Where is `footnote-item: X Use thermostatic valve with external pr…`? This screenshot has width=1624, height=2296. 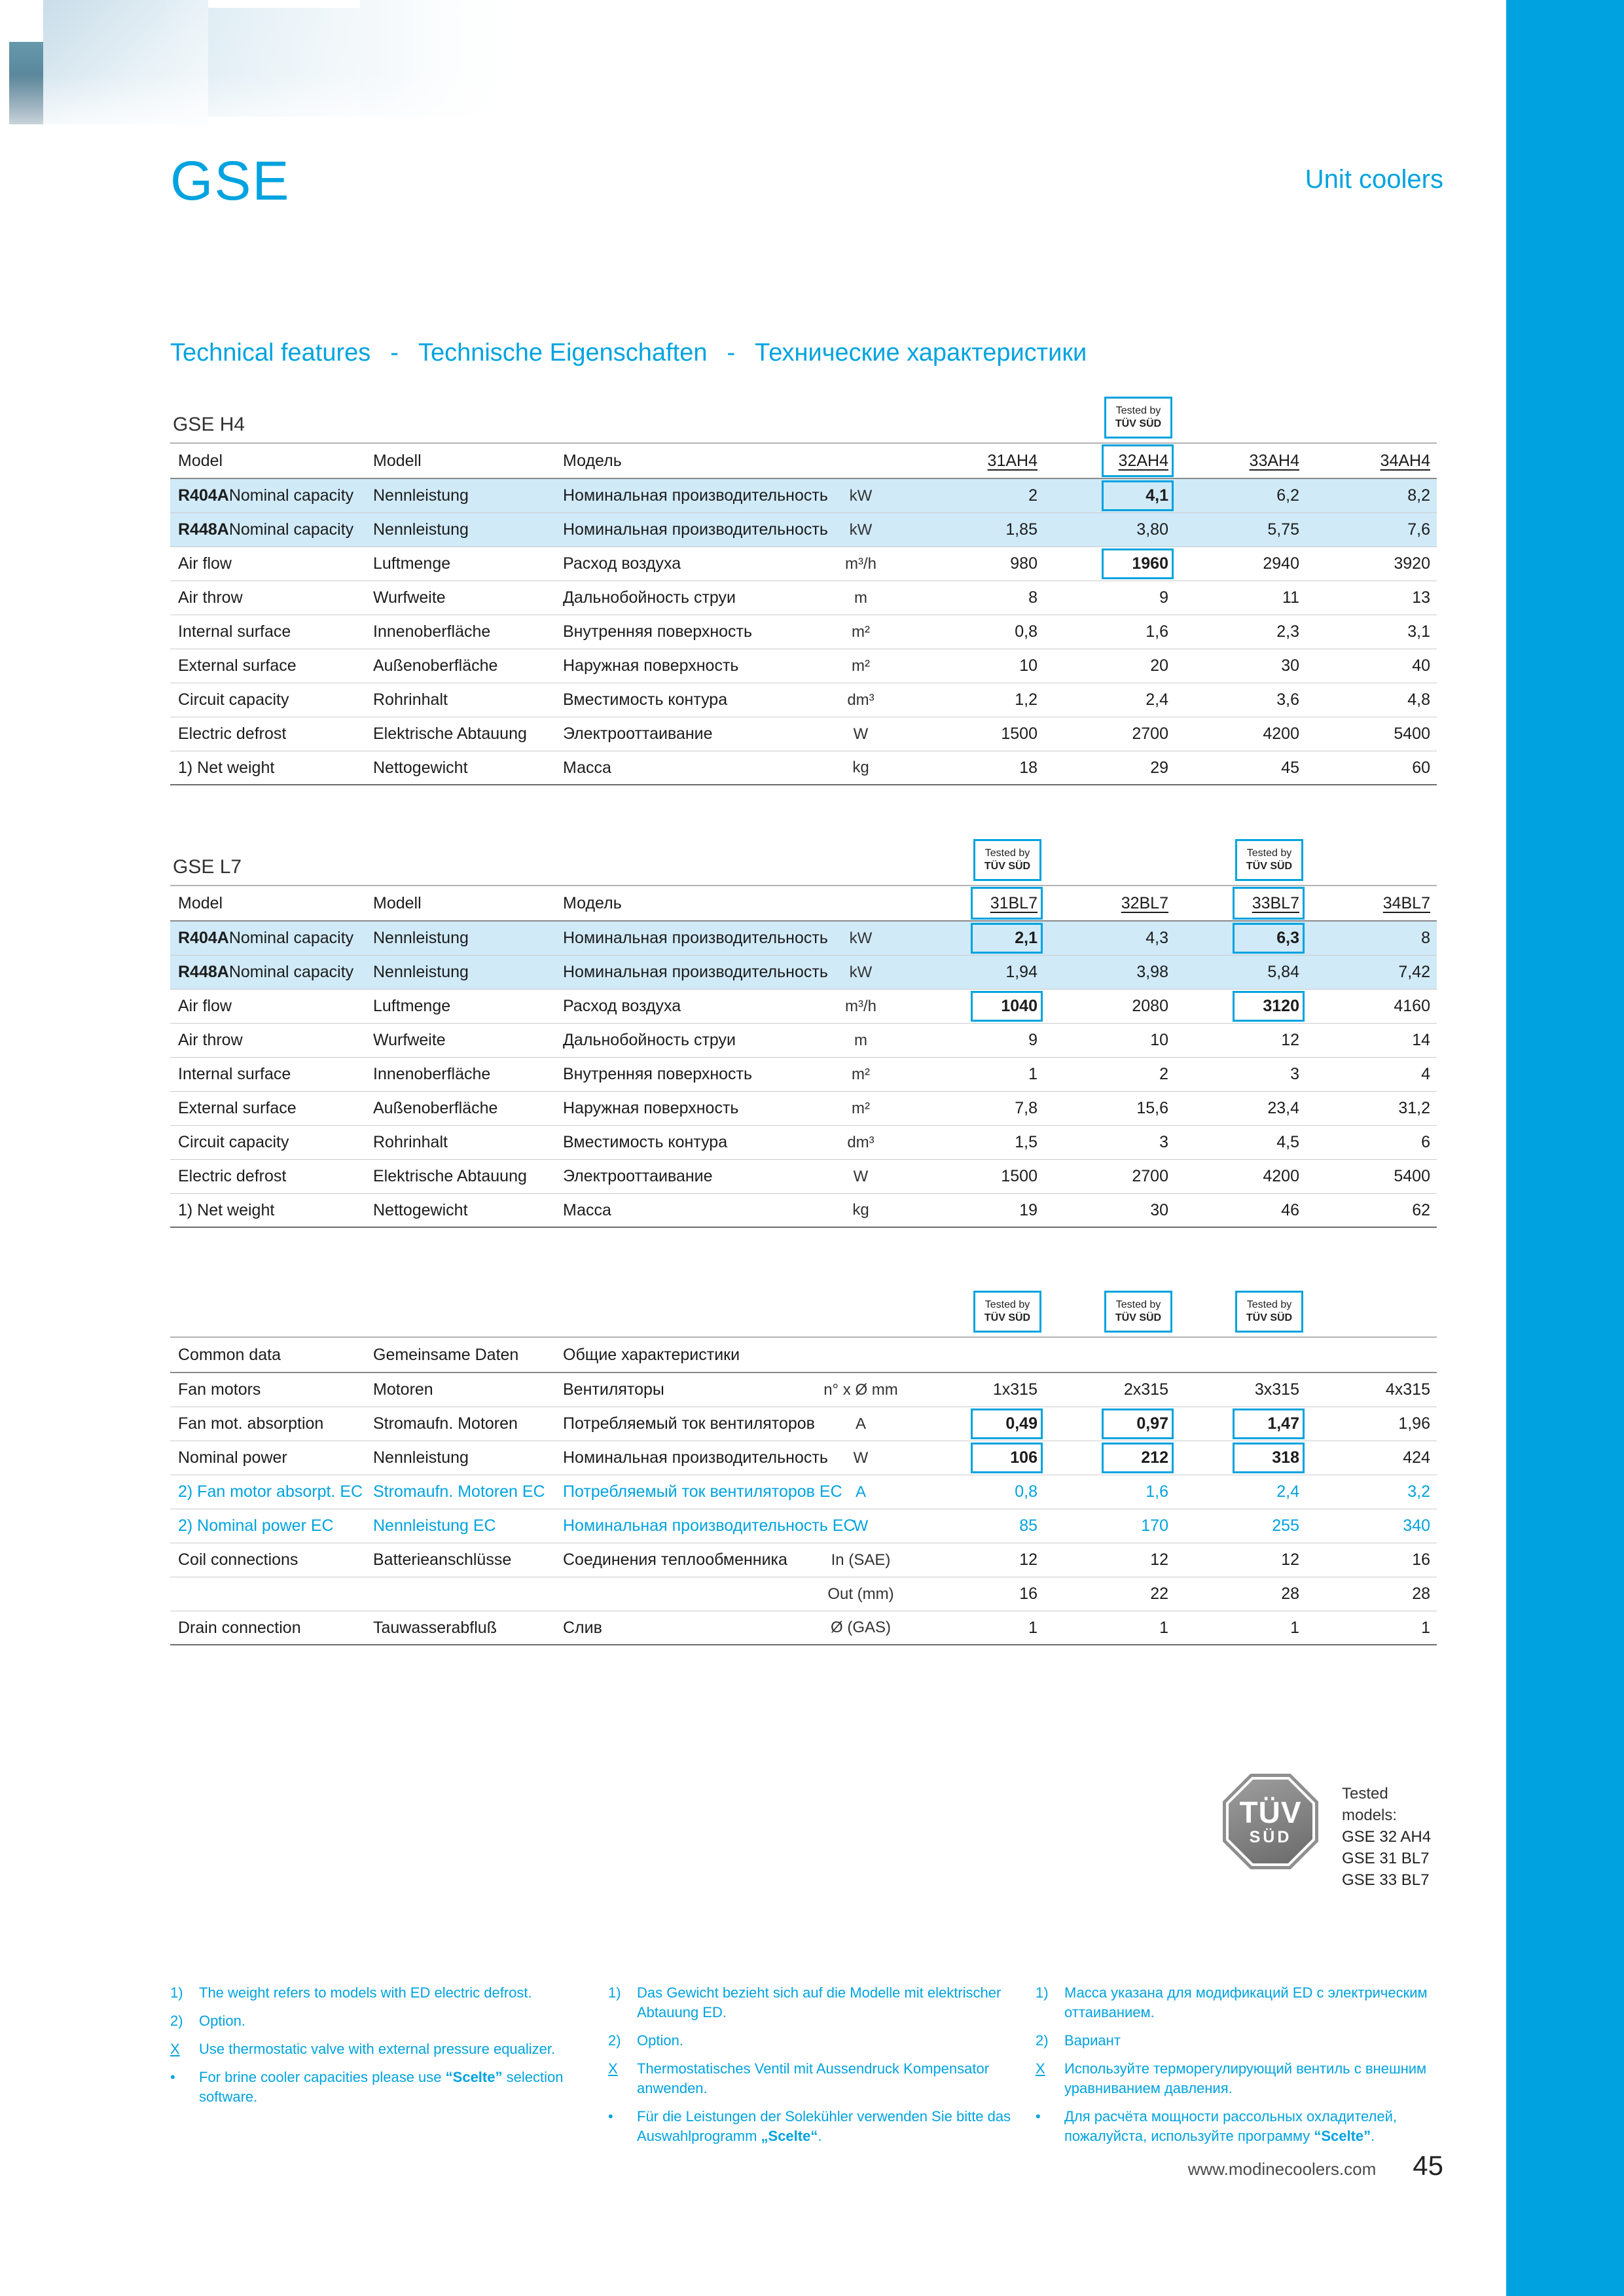 footnote-item: X Use thermostatic valve with external pr… is located at coordinates (386, 2049).